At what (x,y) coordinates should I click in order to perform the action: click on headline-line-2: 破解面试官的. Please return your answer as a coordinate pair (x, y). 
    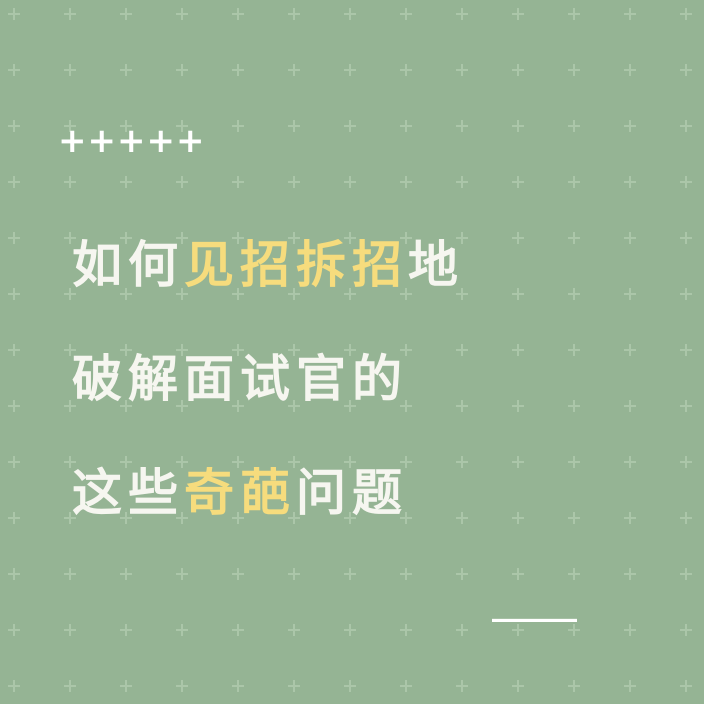
    Looking at the image, I should click on (268, 381).